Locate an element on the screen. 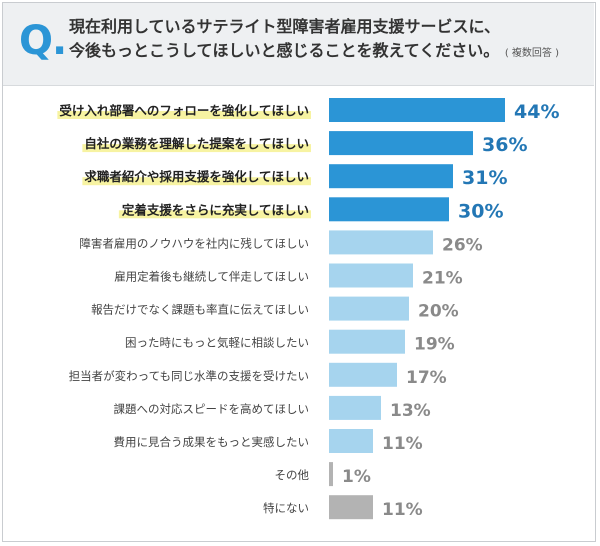 This screenshot has width=600, height=546. value-label: 20% is located at coordinates (438, 312).